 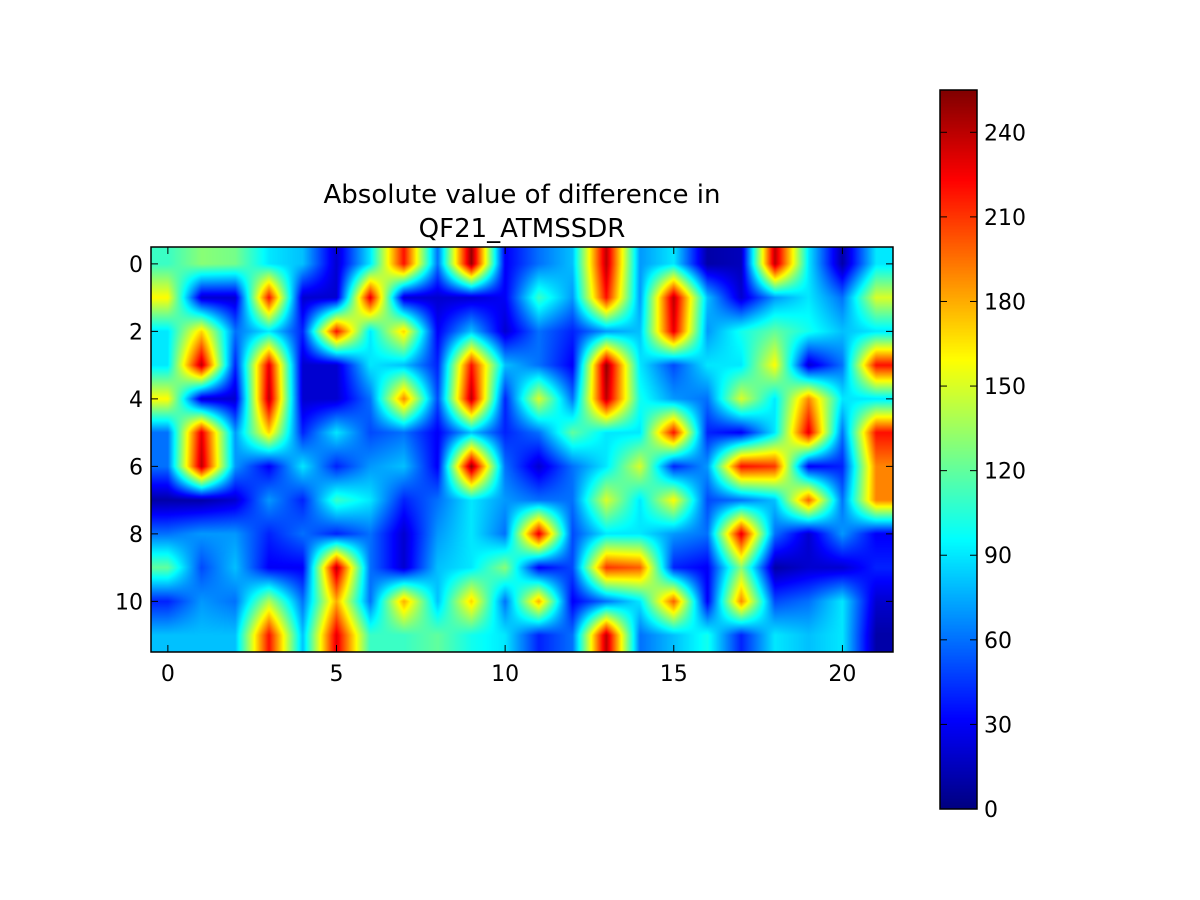 I want to click on colorbar-tick-label: 60, so click(x=998, y=641).